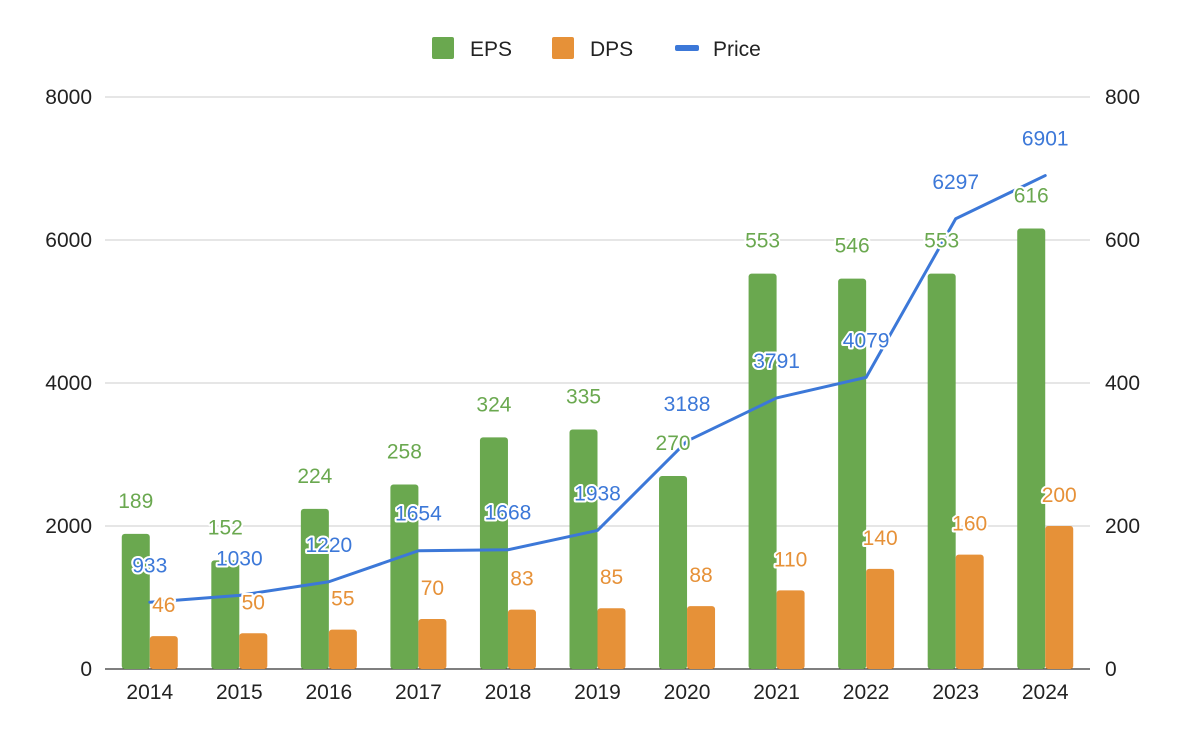 The width and height of the screenshot is (1200, 742). I want to click on legend-item-price: Price, so click(718, 49).